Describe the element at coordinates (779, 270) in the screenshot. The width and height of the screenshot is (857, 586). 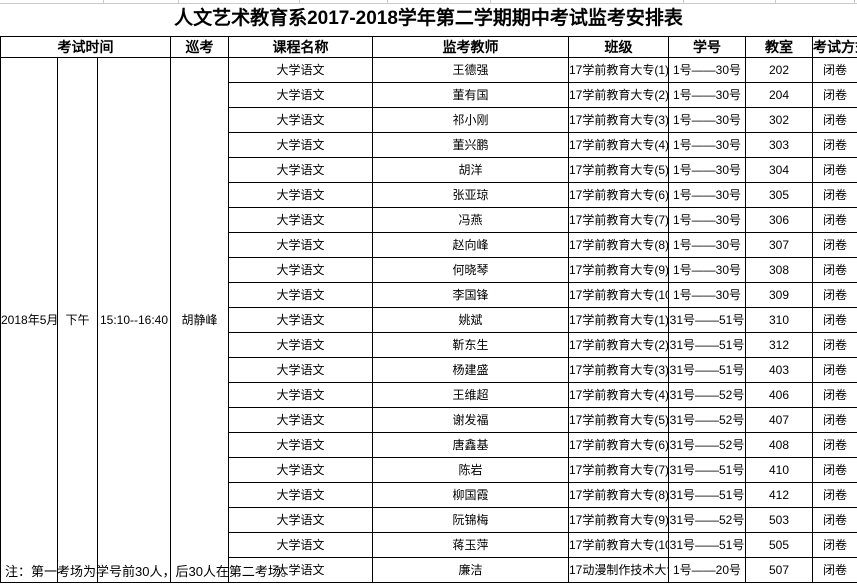
I see `room-cell: 308` at that location.